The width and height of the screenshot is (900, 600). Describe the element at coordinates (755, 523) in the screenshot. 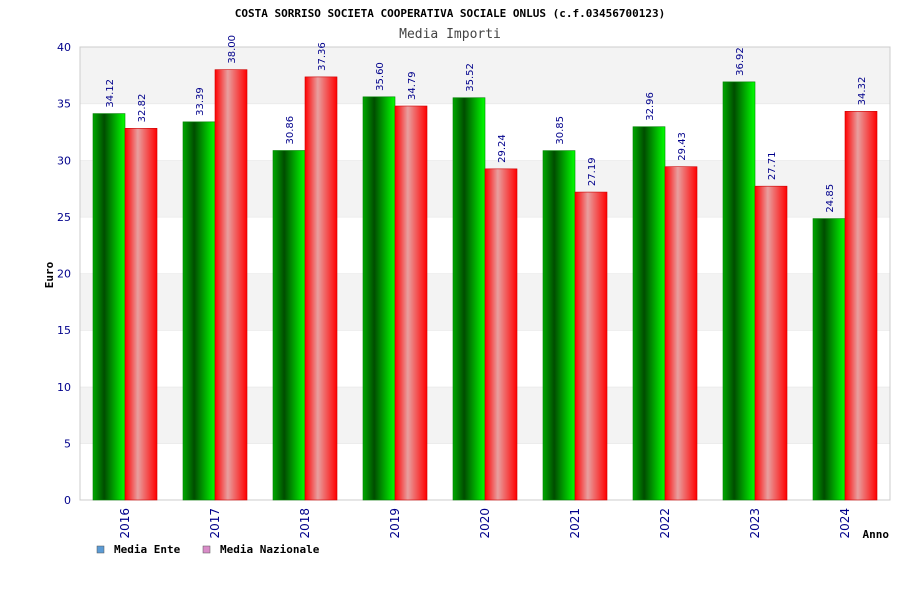

I see `x-tick-label: 2023` at that location.